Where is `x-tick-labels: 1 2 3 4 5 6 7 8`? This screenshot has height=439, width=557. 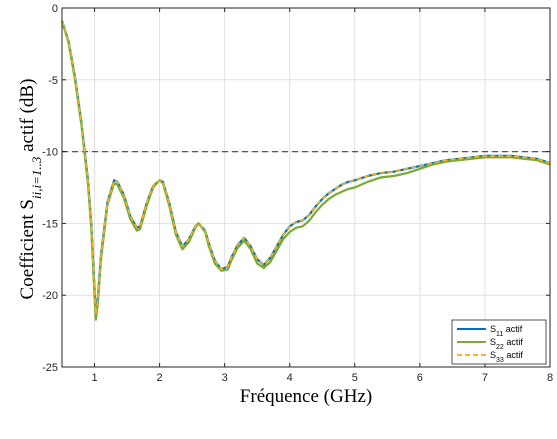 x-tick-labels: 1 2 3 4 5 6 7 8 is located at coordinates (322, 378).